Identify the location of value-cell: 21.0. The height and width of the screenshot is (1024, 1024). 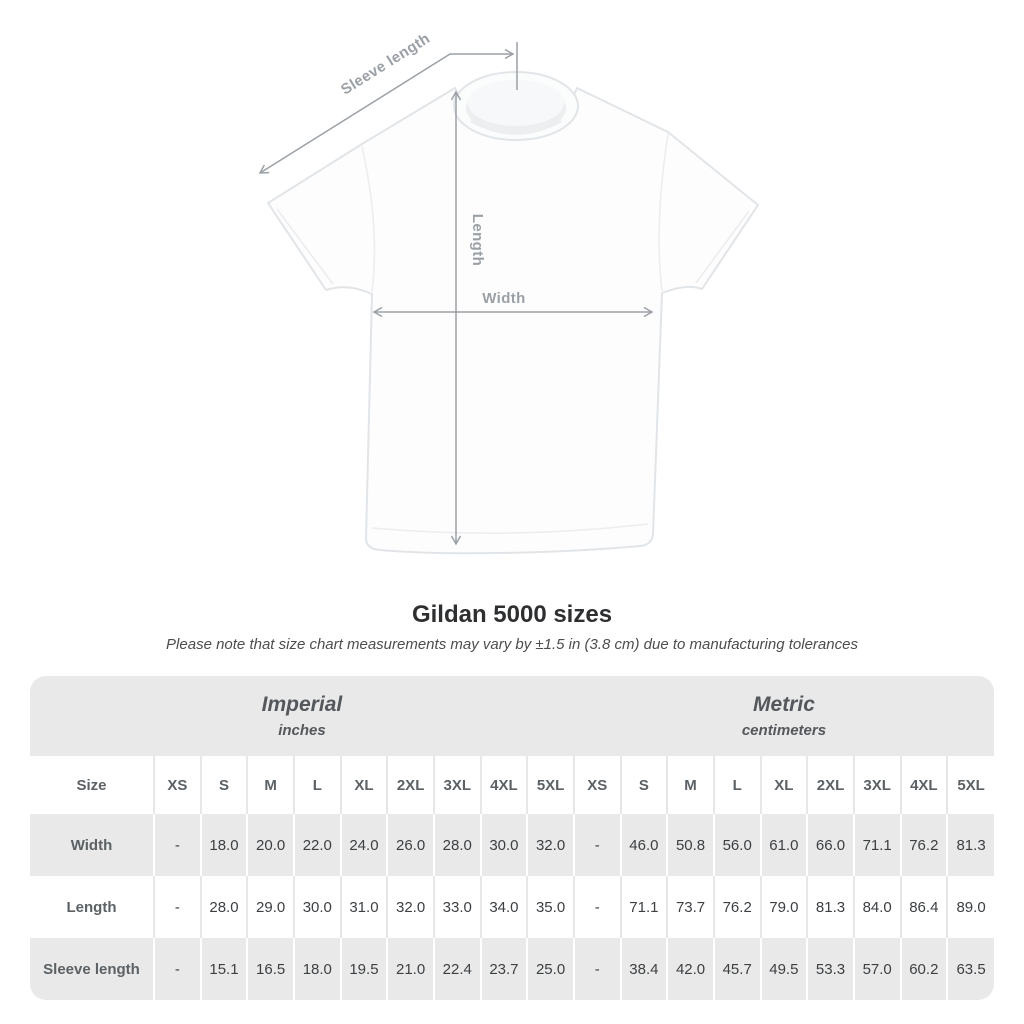
(410, 969).